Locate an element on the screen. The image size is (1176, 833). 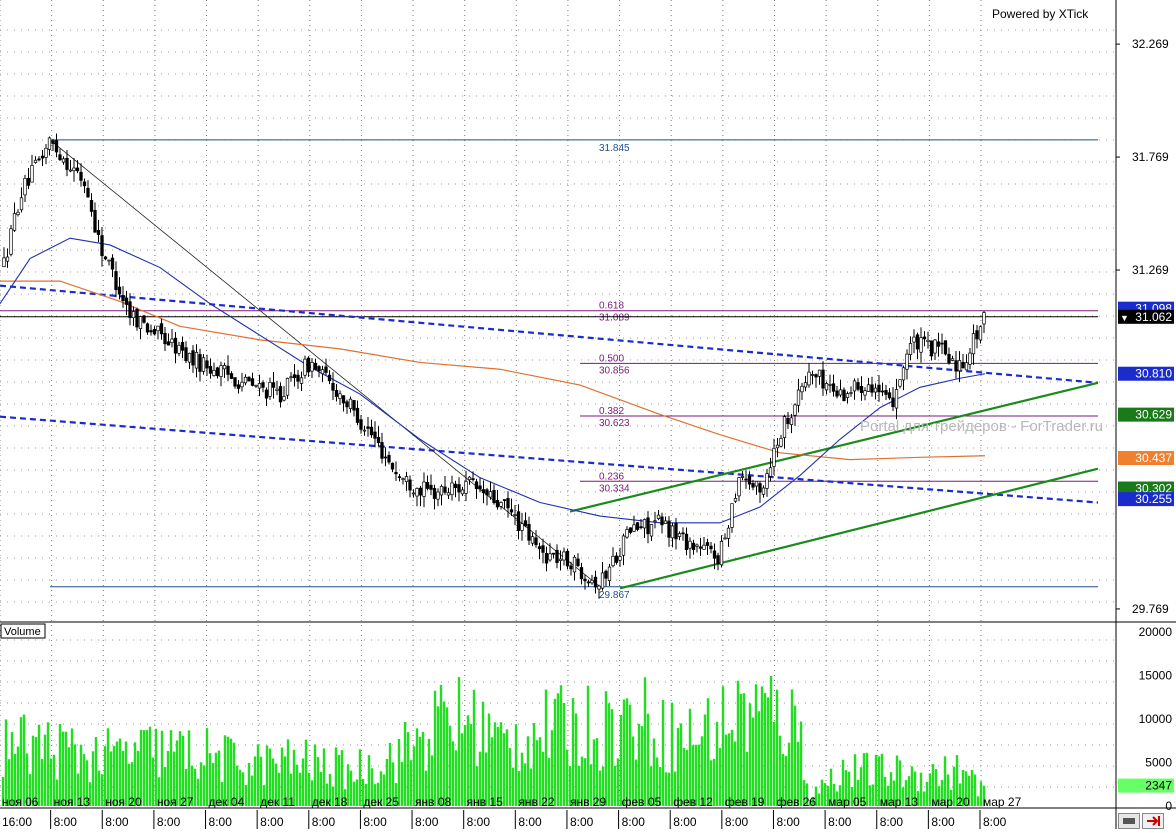
volume-tick-label: 20000 is located at coordinates (1156, 632).